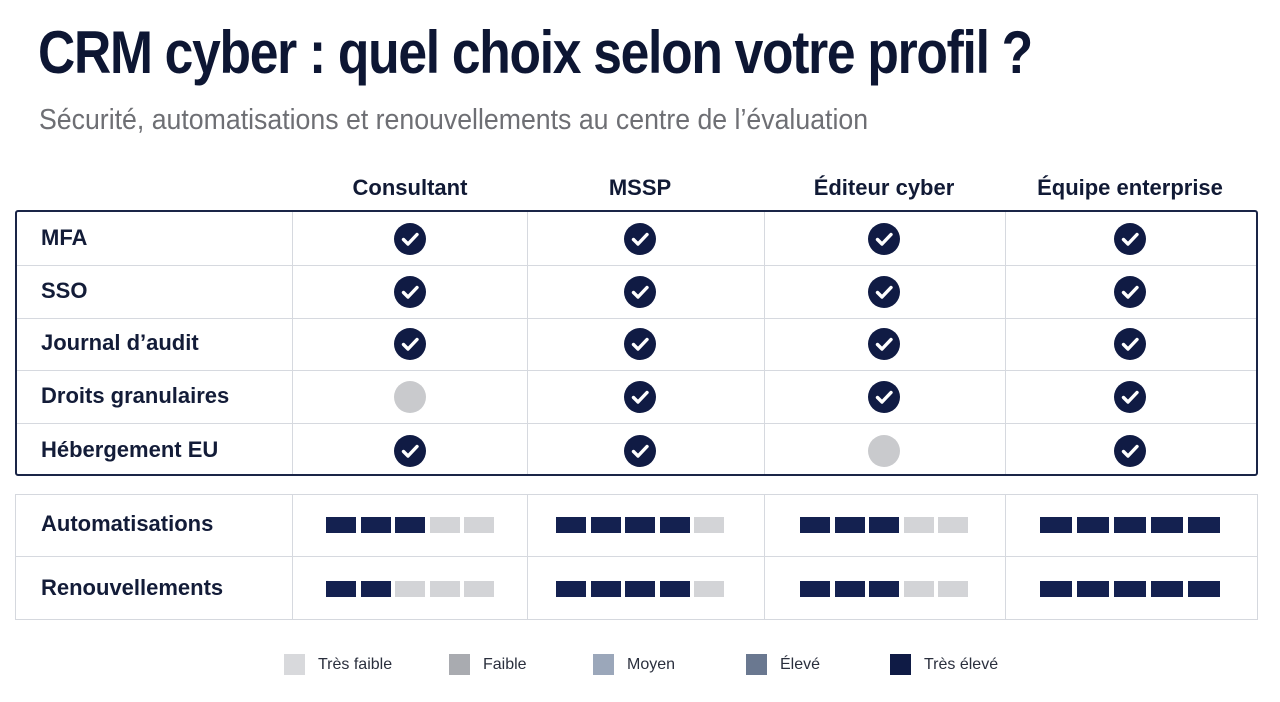 The height and width of the screenshot is (702, 1280). What do you see at coordinates (410, 187) in the screenshot?
I see `column-header: Consultant` at bounding box center [410, 187].